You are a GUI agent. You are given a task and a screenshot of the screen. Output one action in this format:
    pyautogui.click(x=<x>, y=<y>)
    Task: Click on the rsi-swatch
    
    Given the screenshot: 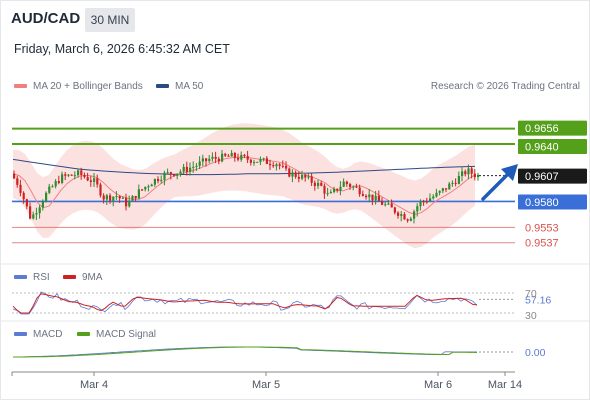 What is the action you would take?
    pyautogui.click(x=20, y=277)
    